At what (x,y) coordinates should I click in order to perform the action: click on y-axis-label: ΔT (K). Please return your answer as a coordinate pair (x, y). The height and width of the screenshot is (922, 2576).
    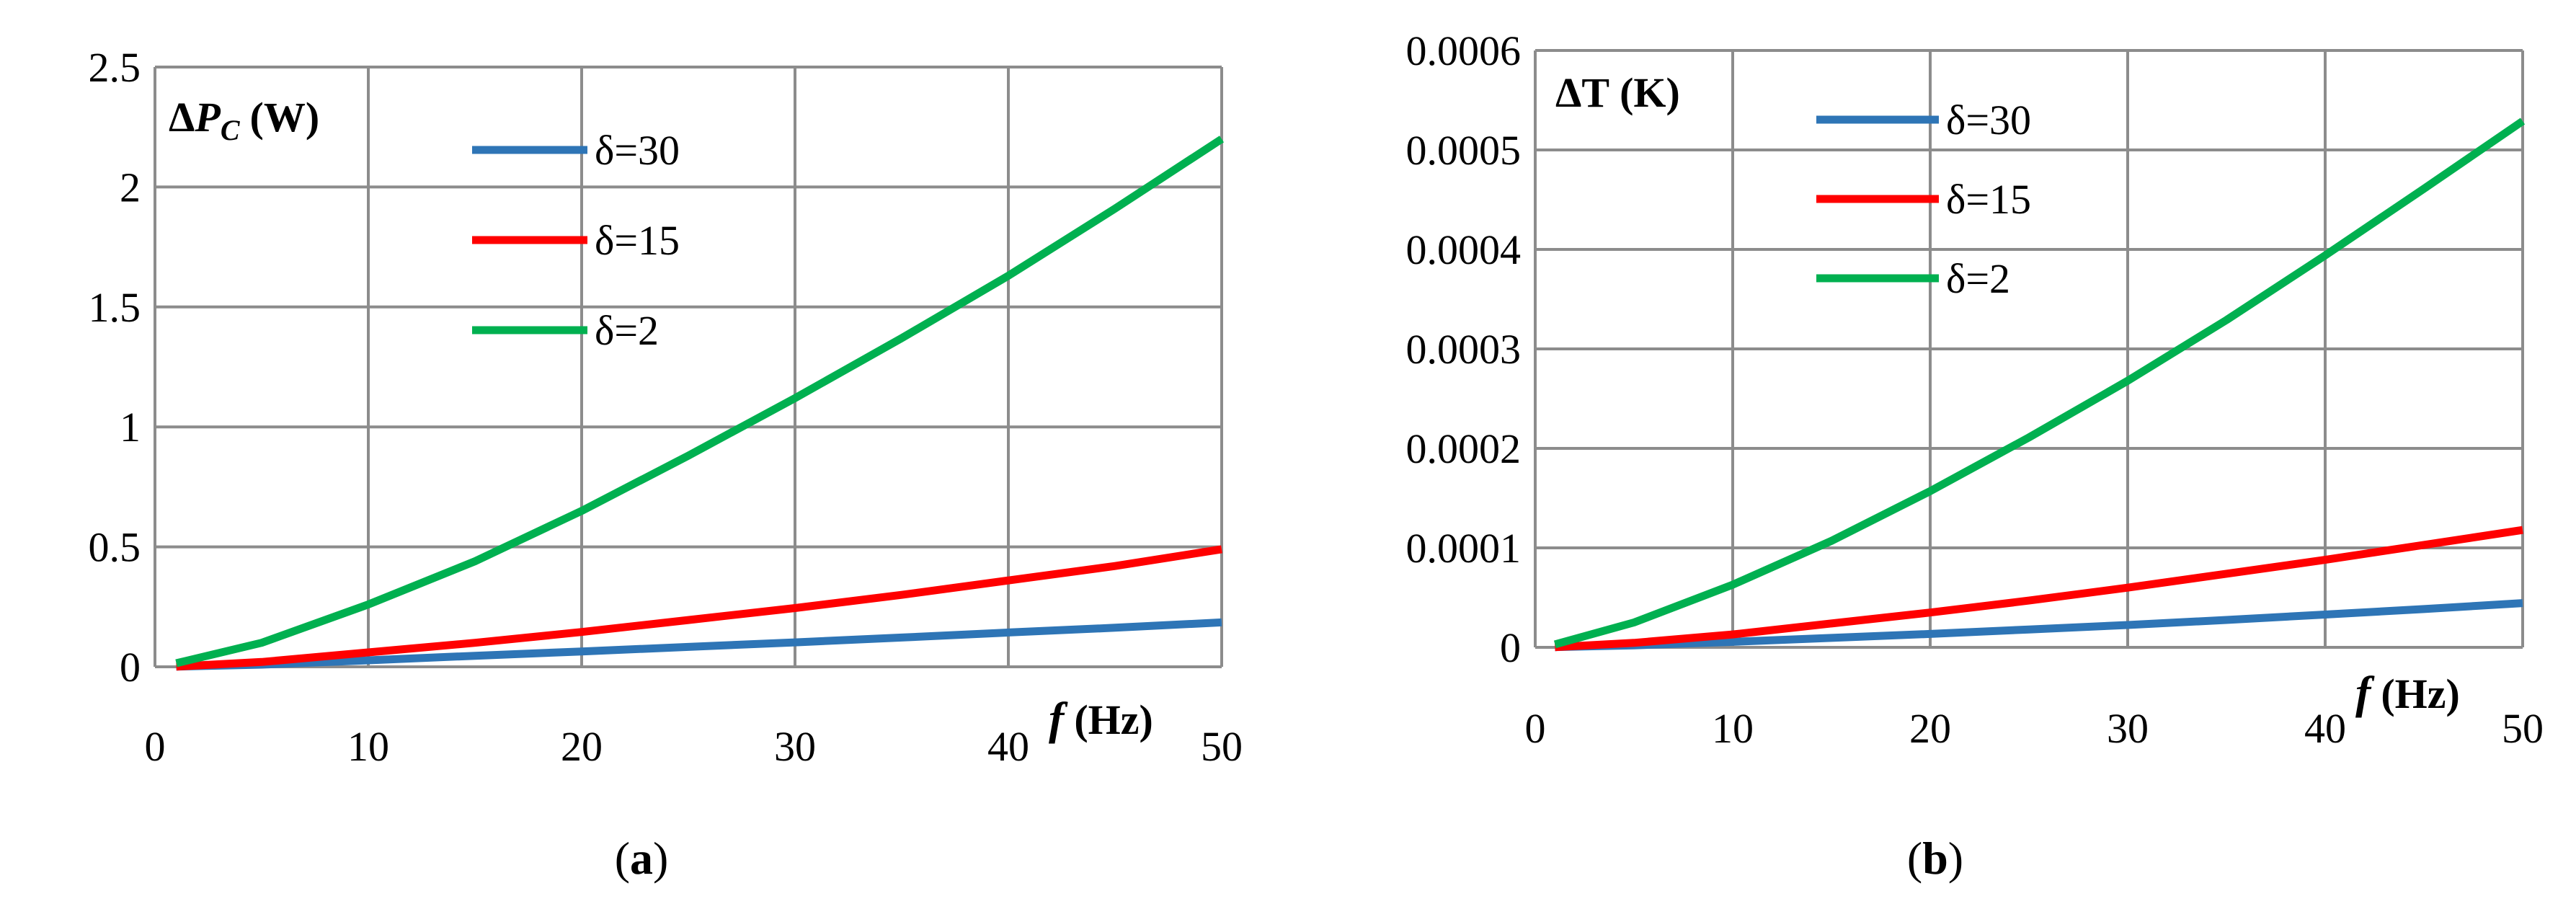
    Looking at the image, I should click on (1617, 93).